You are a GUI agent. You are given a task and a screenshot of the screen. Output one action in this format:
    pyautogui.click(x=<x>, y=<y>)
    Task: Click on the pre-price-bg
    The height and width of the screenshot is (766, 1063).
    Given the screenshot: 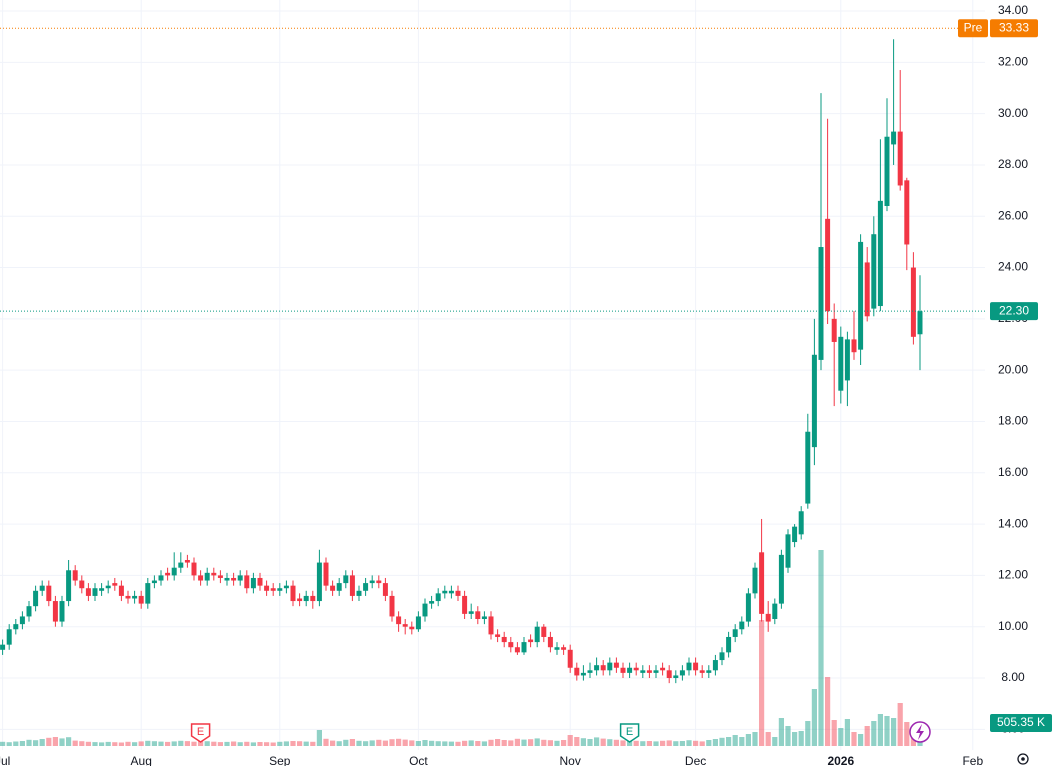 What is the action you would take?
    pyautogui.click(x=1014, y=28)
    